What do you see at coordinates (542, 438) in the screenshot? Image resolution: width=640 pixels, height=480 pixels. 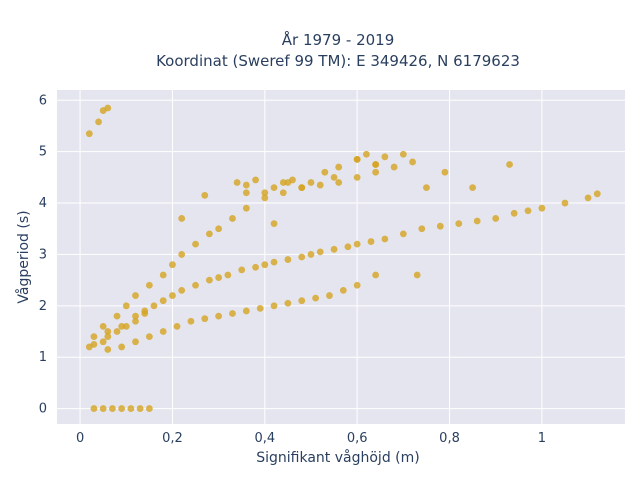 I see `x-tick-label: 1` at bounding box center [542, 438].